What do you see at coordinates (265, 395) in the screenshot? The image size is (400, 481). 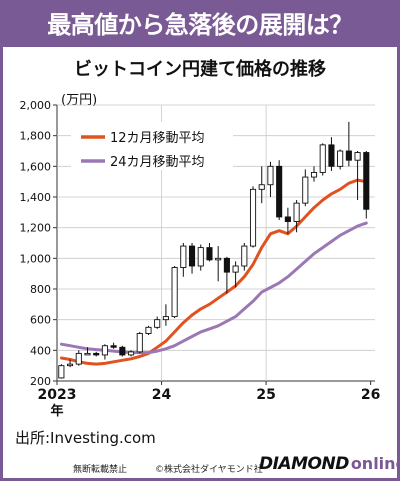 I see `x-tick-label: 25` at bounding box center [265, 395].